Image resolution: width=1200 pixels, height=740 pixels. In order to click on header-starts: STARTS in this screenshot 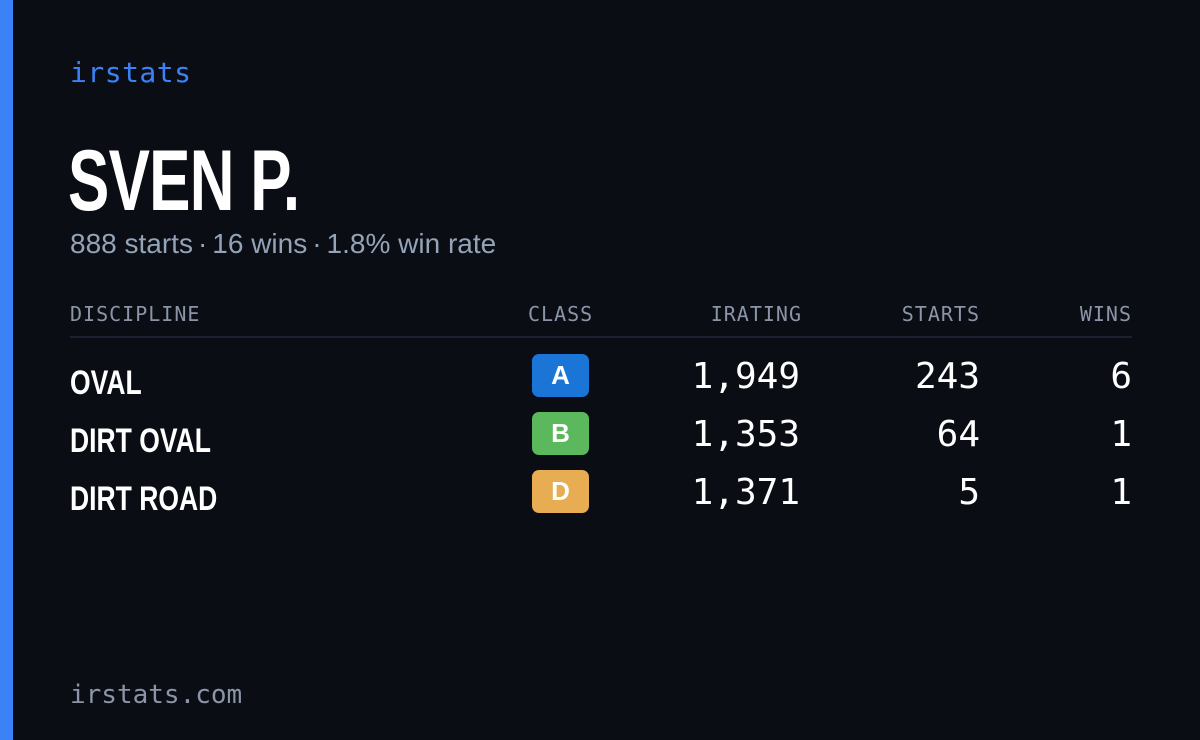, I will do `click(940, 314)`.